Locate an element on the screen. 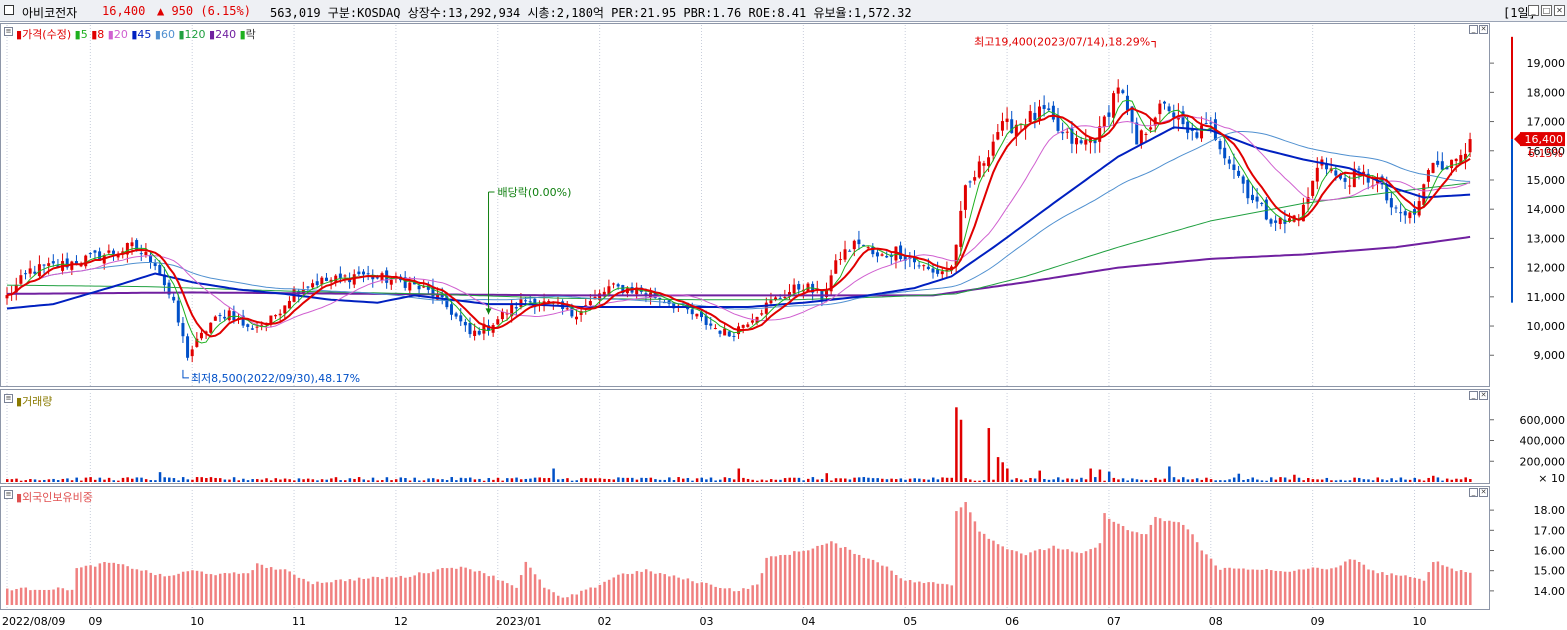 This screenshot has width=1567, height=630. panel-menu-icon: ≡ is located at coordinates (8, 31).